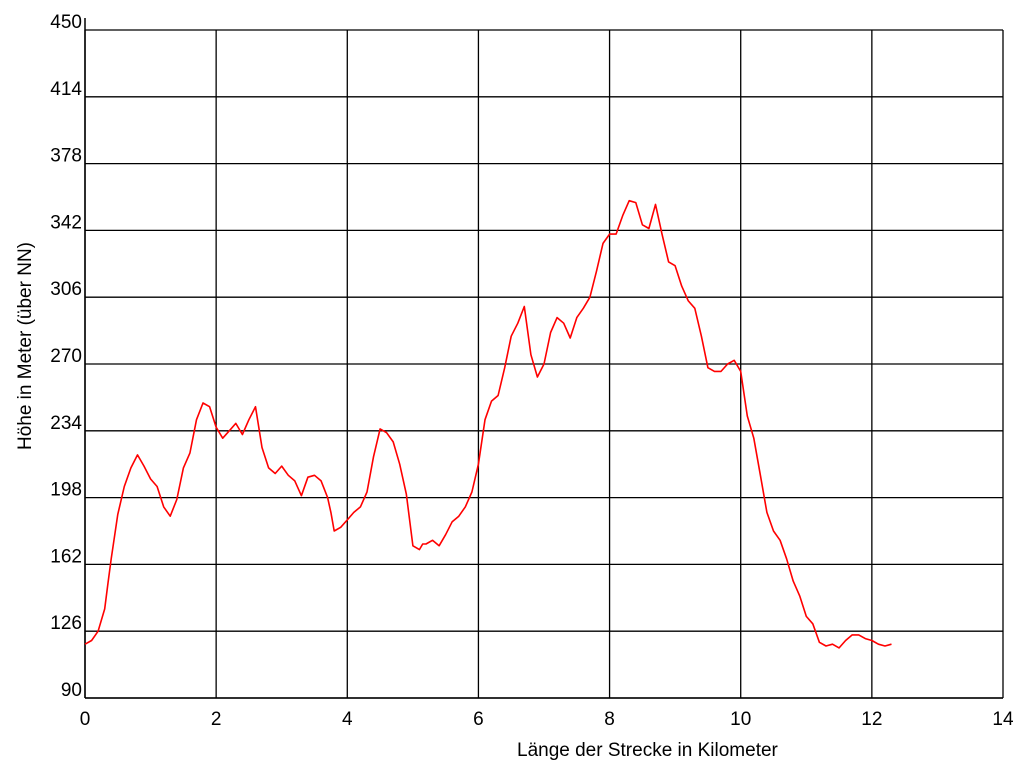 The height and width of the screenshot is (767, 1020). I want to click on x-axis-label: Länge der Strecke in Kilometer, so click(648, 750).